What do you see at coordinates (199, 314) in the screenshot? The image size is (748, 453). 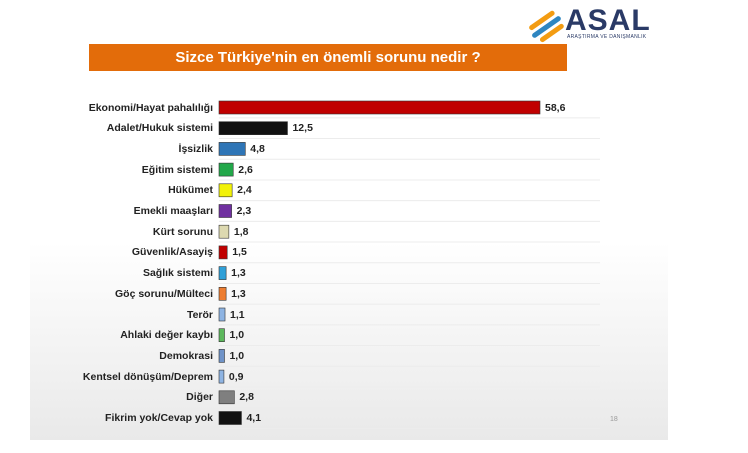 I see `category-label: Terör` at bounding box center [199, 314].